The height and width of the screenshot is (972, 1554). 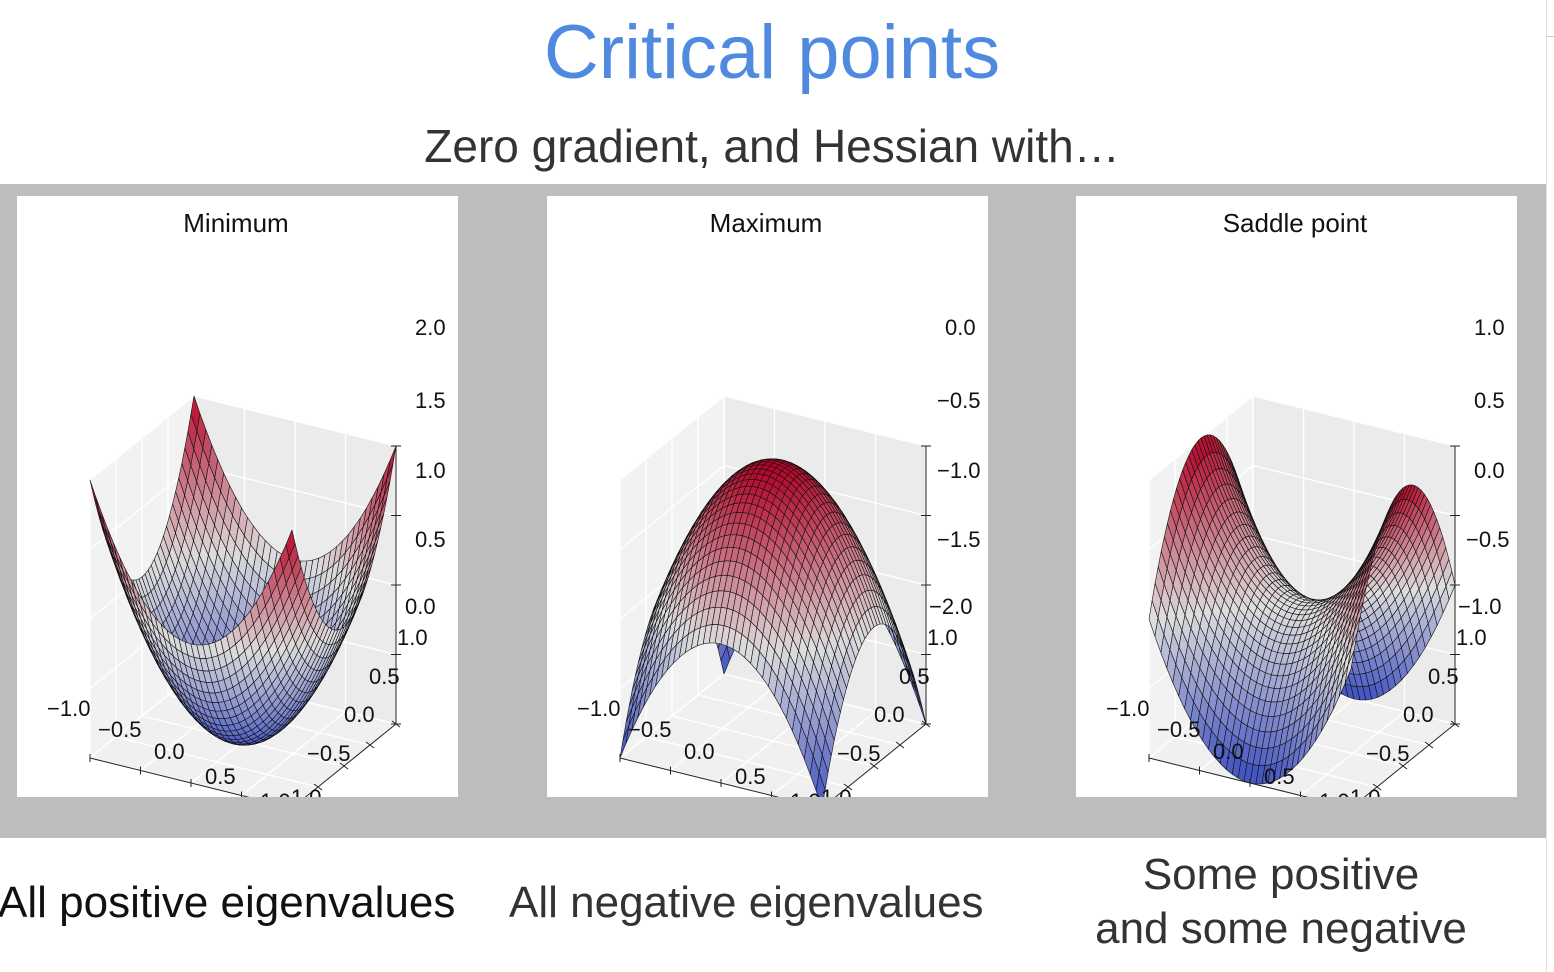 I want to click on surface-maximum, so click(x=773, y=627).